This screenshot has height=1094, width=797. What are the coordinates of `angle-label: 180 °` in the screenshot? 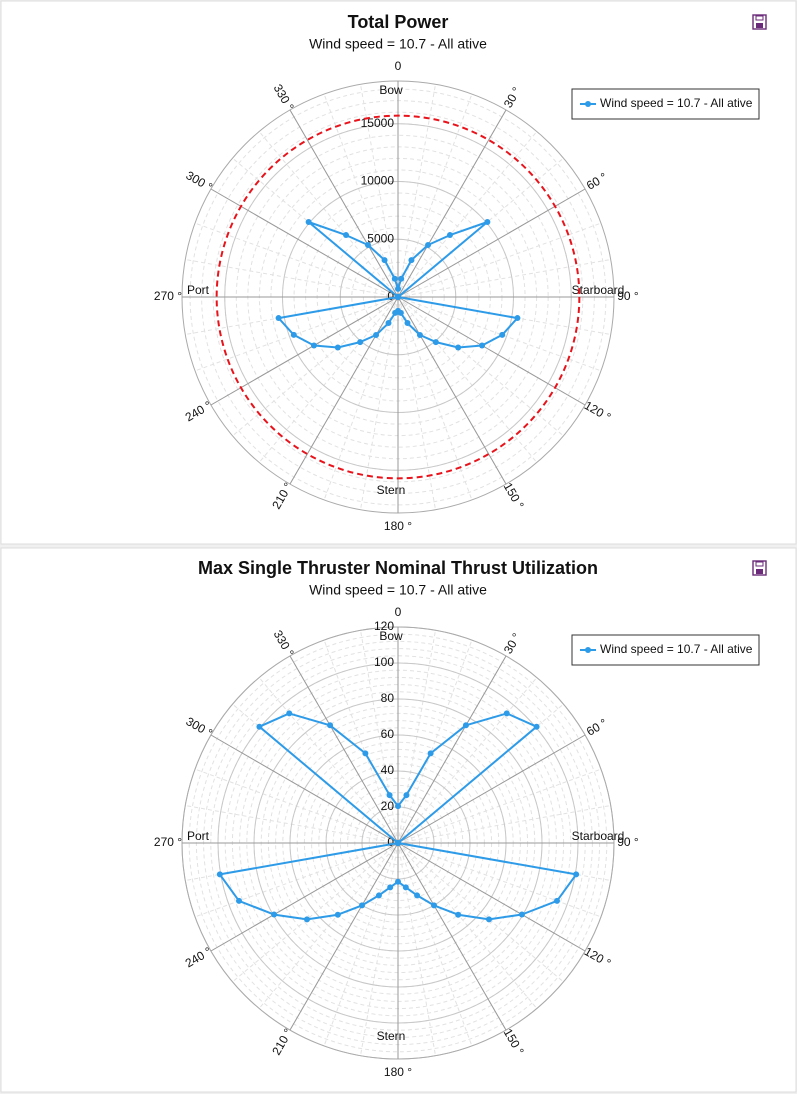 It's located at (398, 1072).